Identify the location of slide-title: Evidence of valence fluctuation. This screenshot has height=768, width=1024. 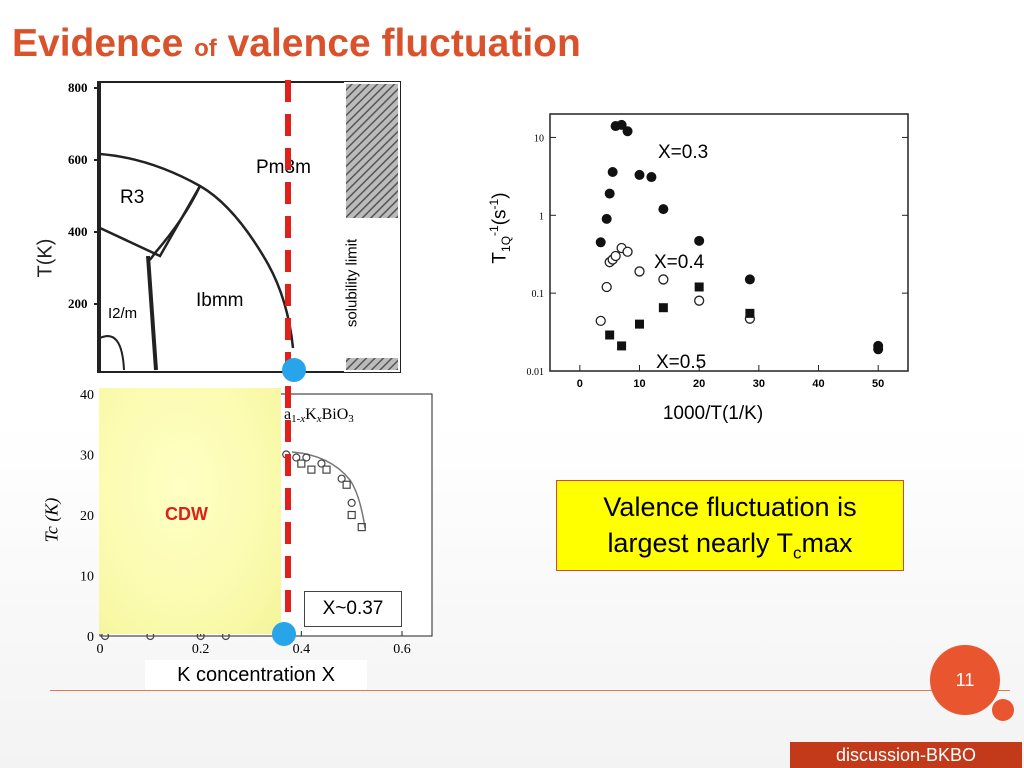
(296, 44).